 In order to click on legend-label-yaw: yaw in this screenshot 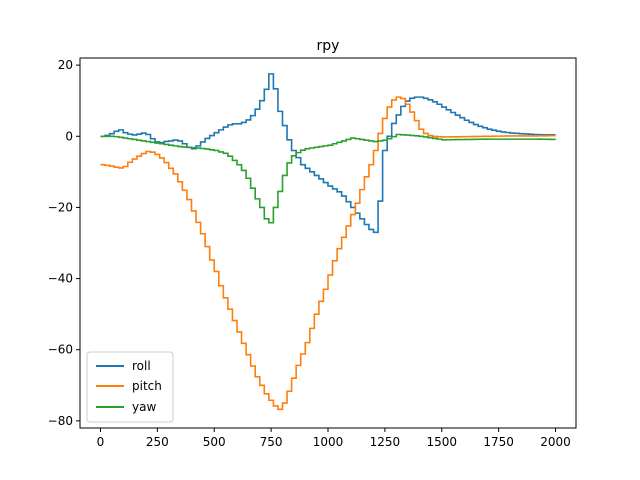, I will do `click(144, 407)`.